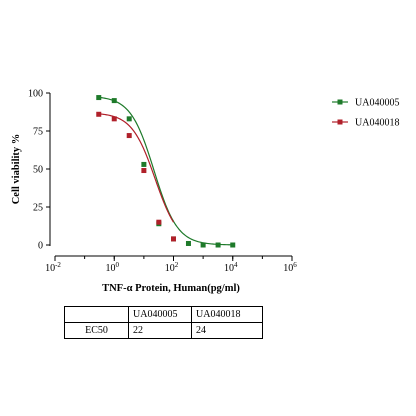 Image resolution: width=416 pixels, height=416 pixels. I want to click on legend-label: UA040018, so click(377, 123).